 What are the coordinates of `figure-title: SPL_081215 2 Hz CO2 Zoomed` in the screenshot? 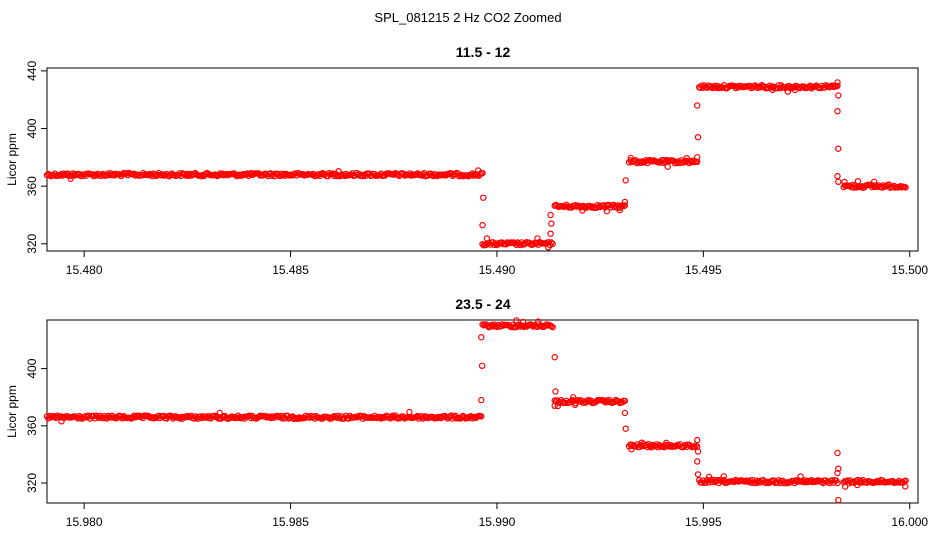 It's located at (467, 17).